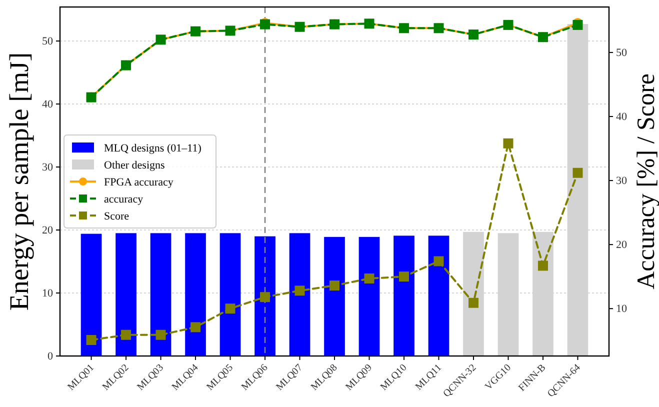 This screenshot has width=659, height=407. I want to click on y-tick-label: 20, so click(48, 230).